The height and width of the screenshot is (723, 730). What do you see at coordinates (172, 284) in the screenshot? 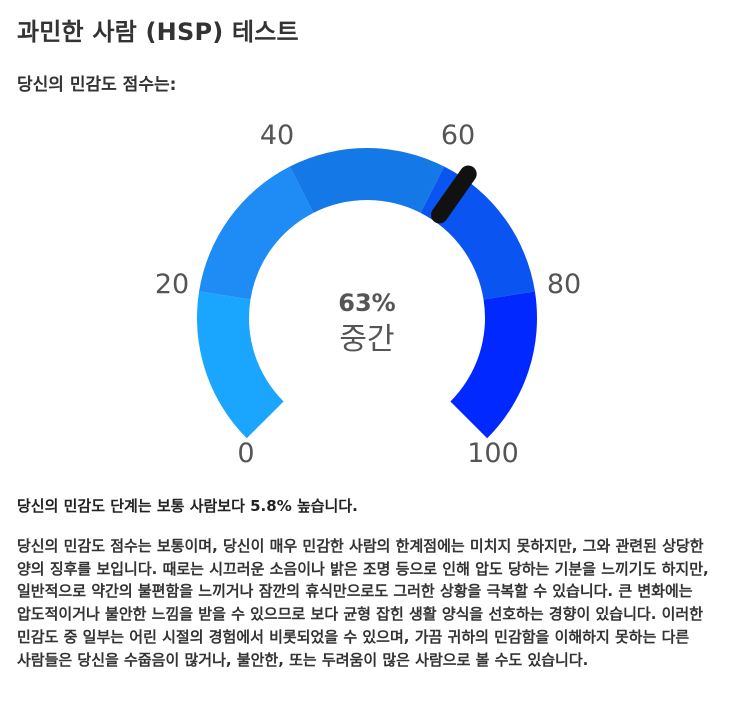
I see `scale-label-20: 20` at bounding box center [172, 284].